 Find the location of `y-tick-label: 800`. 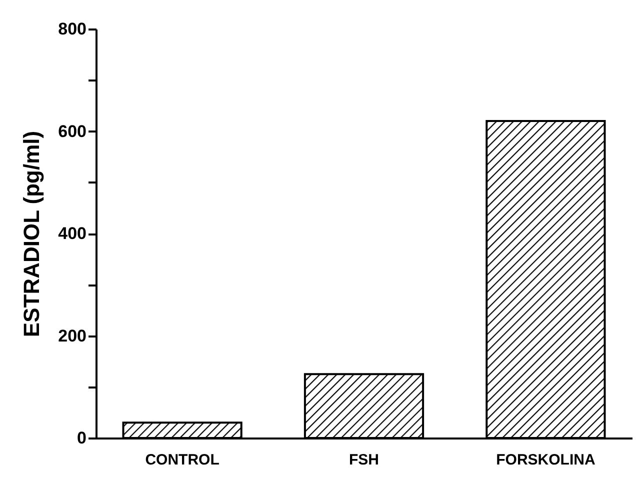

y-tick-label: 800 is located at coordinates (72, 29).